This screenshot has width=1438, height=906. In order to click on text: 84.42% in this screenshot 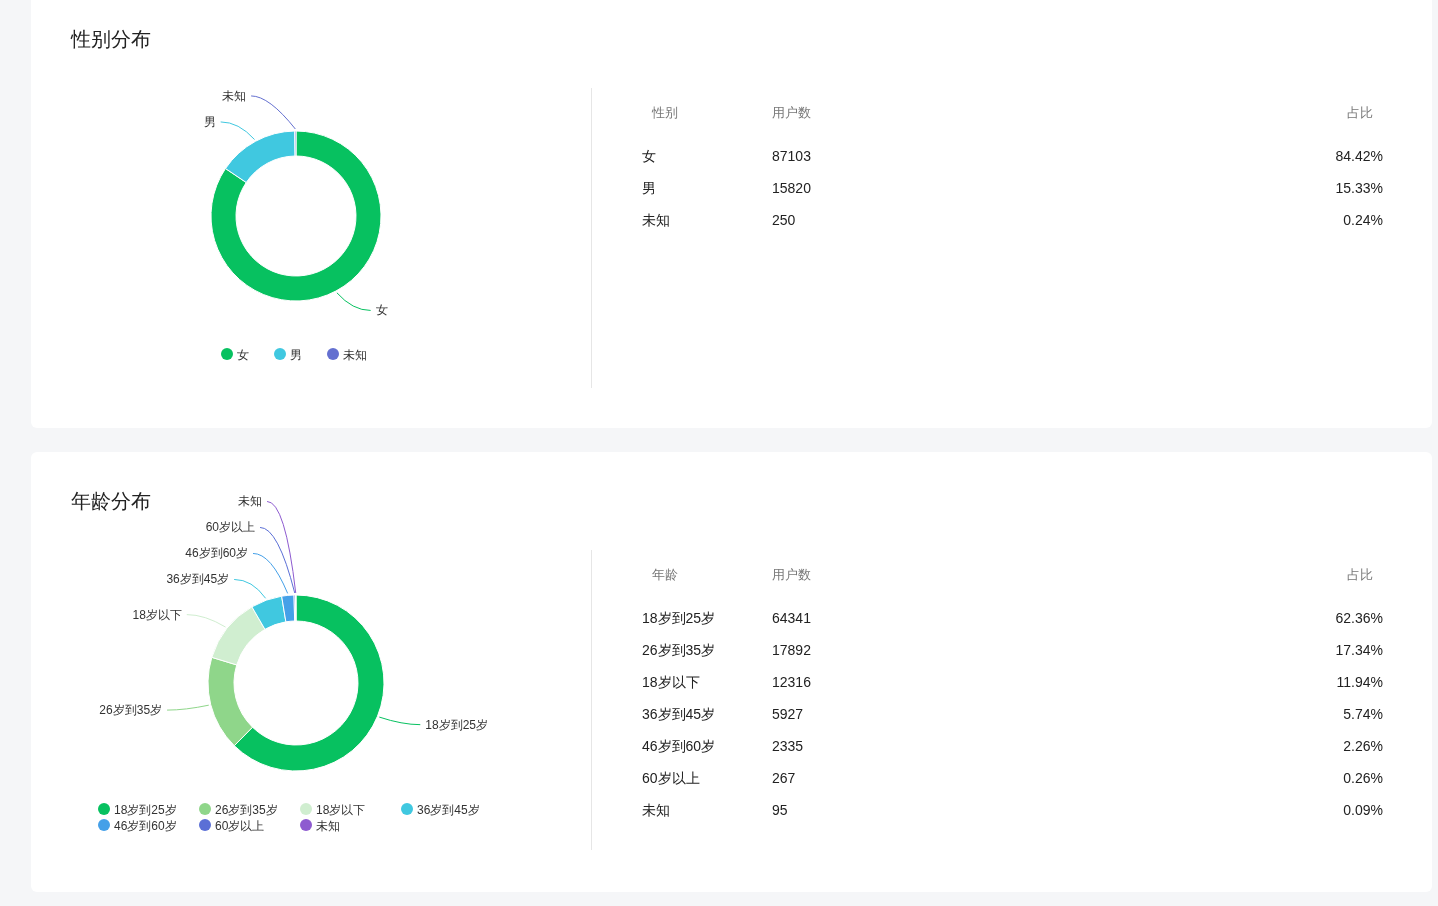, I will do `click(1359, 156)`.